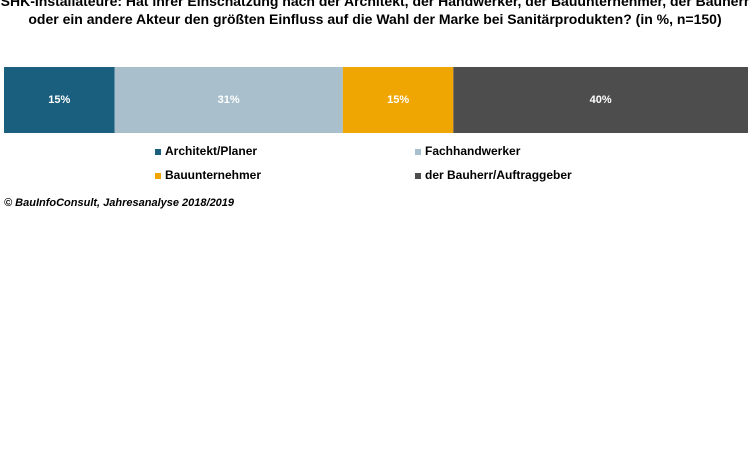  What do you see at coordinates (213, 175) in the screenshot?
I see `legend-label: Bauunternehmer` at bounding box center [213, 175].